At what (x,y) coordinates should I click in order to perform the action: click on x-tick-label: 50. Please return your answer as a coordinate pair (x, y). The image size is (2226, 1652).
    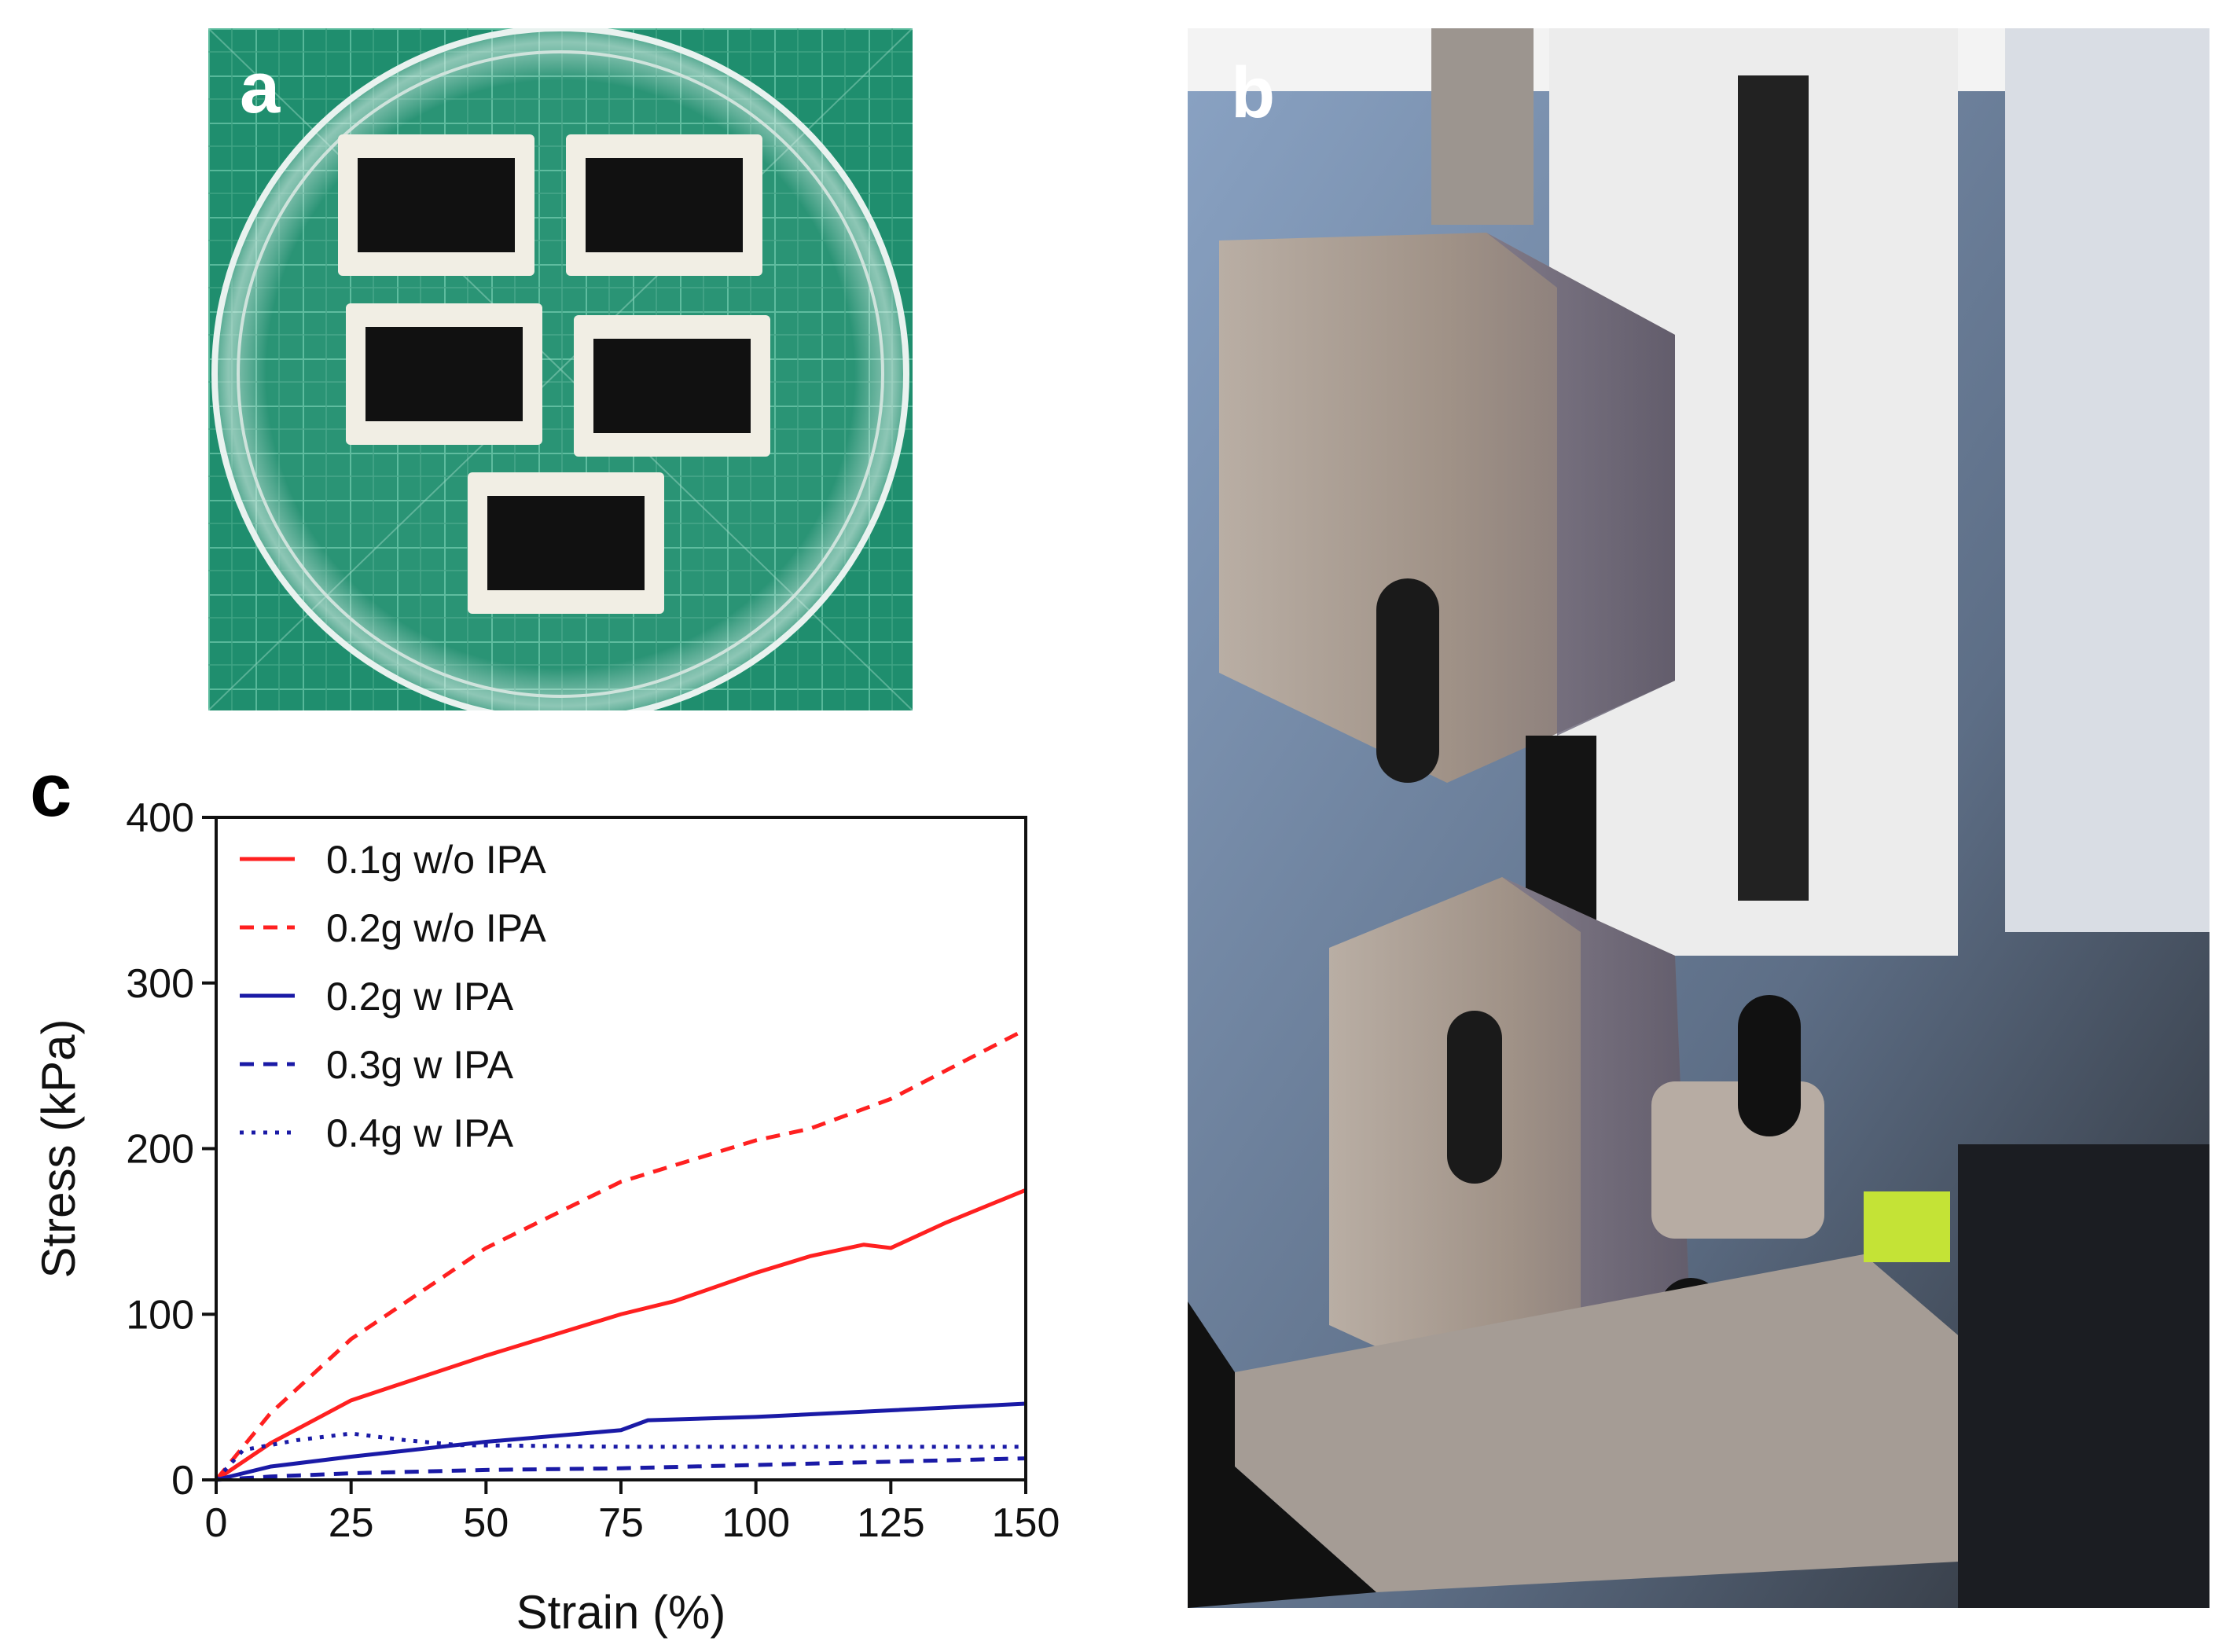
    Looking at the image, I should click on (486, 1523).